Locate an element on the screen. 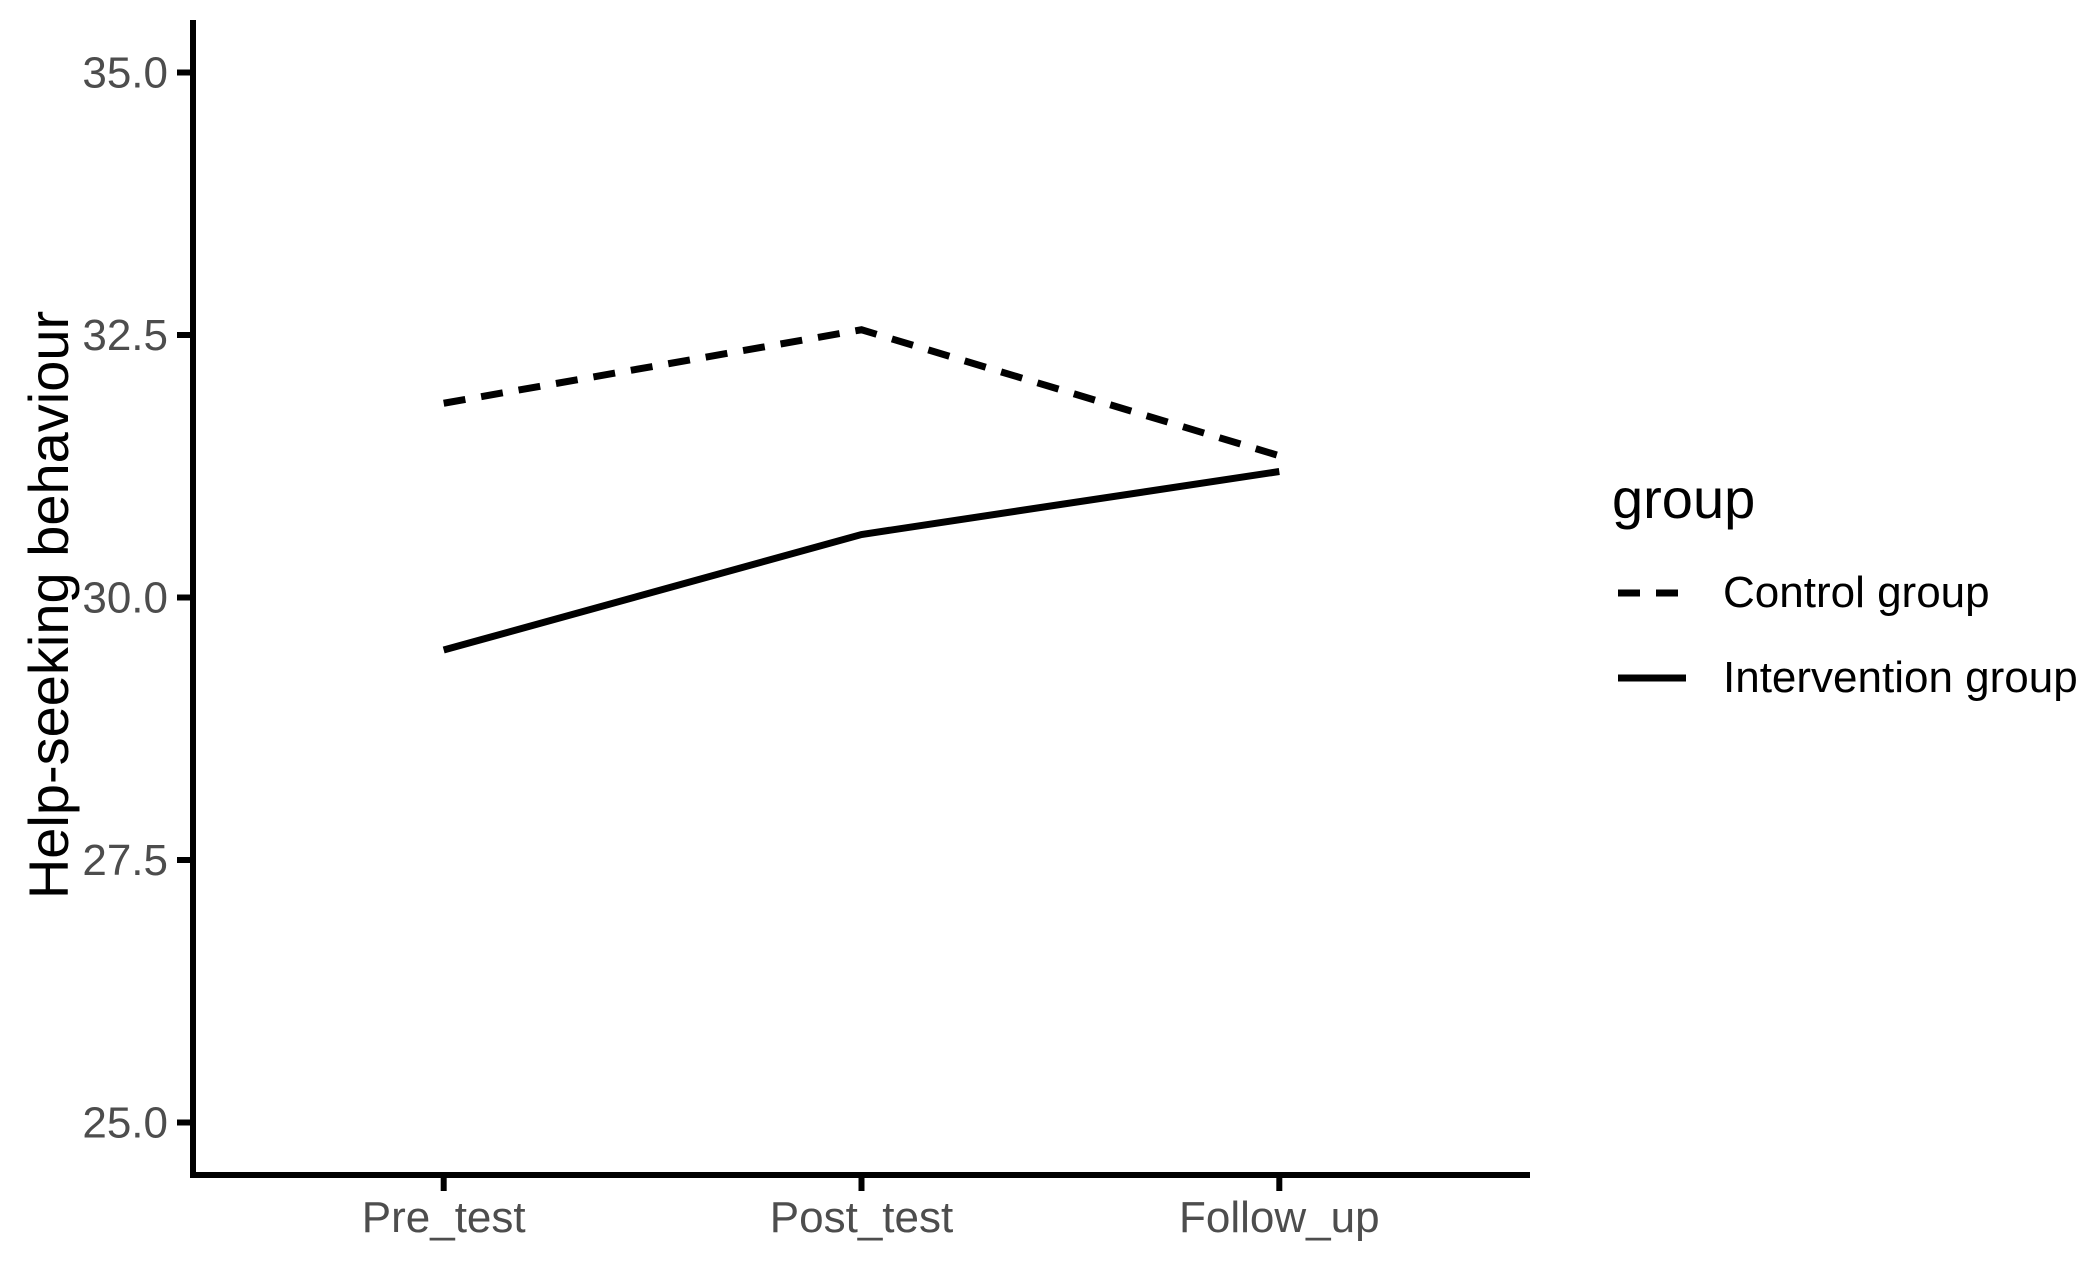 The width and height of the screenshot is (2081, 1273). x-tick-label: Pre_test is located at coordinates (444, 1217).